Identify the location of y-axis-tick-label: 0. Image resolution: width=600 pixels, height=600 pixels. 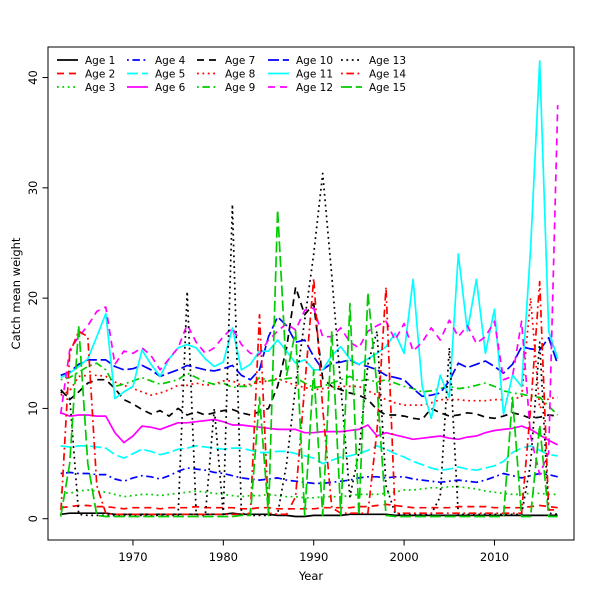
(33, 518).